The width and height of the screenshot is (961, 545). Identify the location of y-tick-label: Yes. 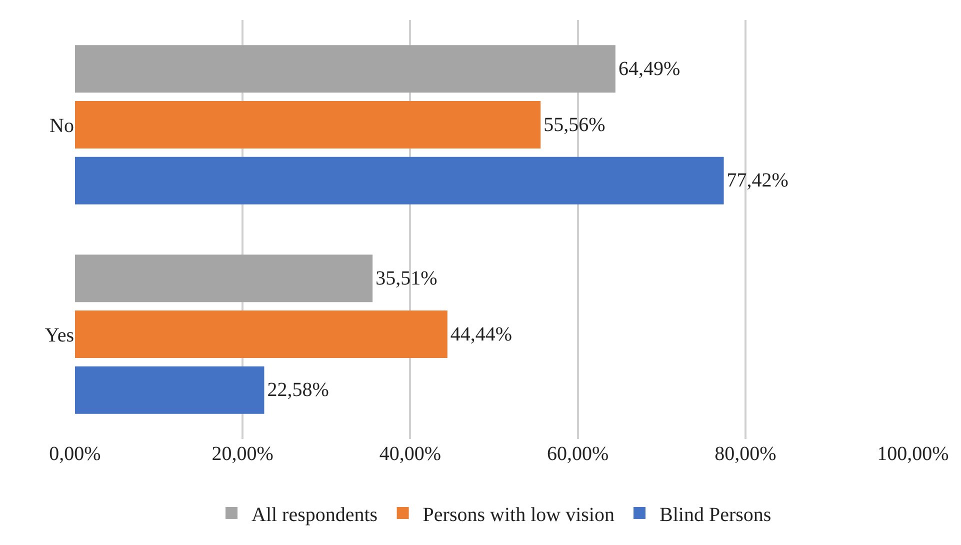
(59, 335).